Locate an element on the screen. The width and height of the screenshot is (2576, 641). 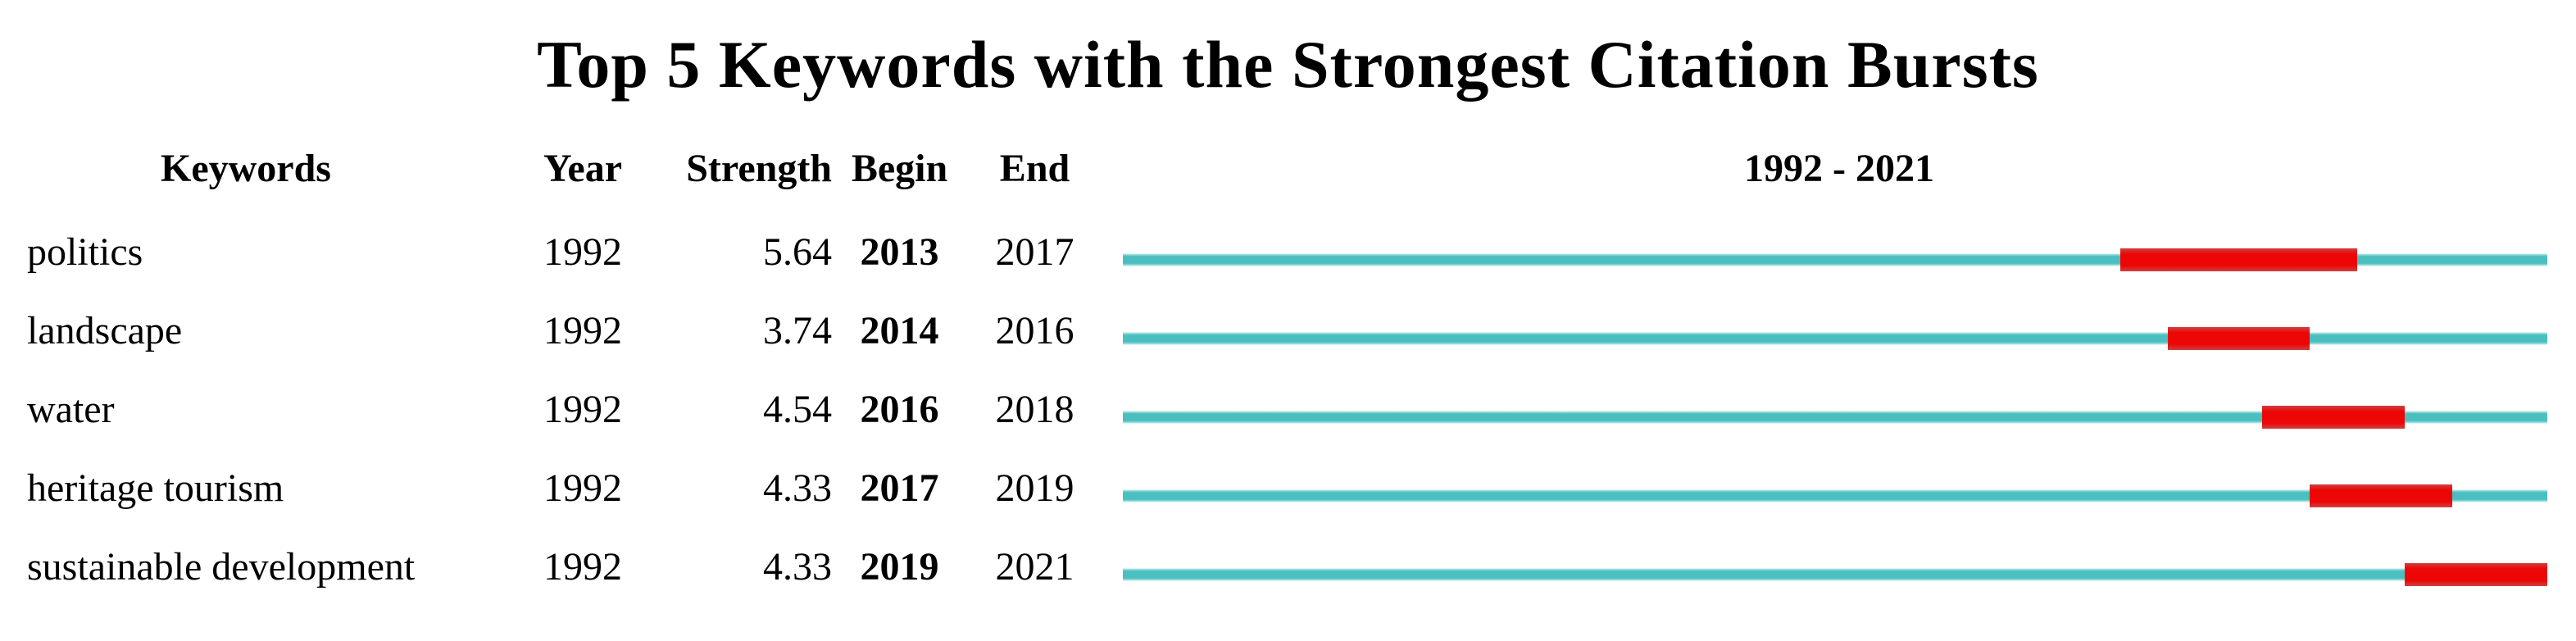
timeline-range-label: 1992 - 2021 is located at coordinates (1839, 168).